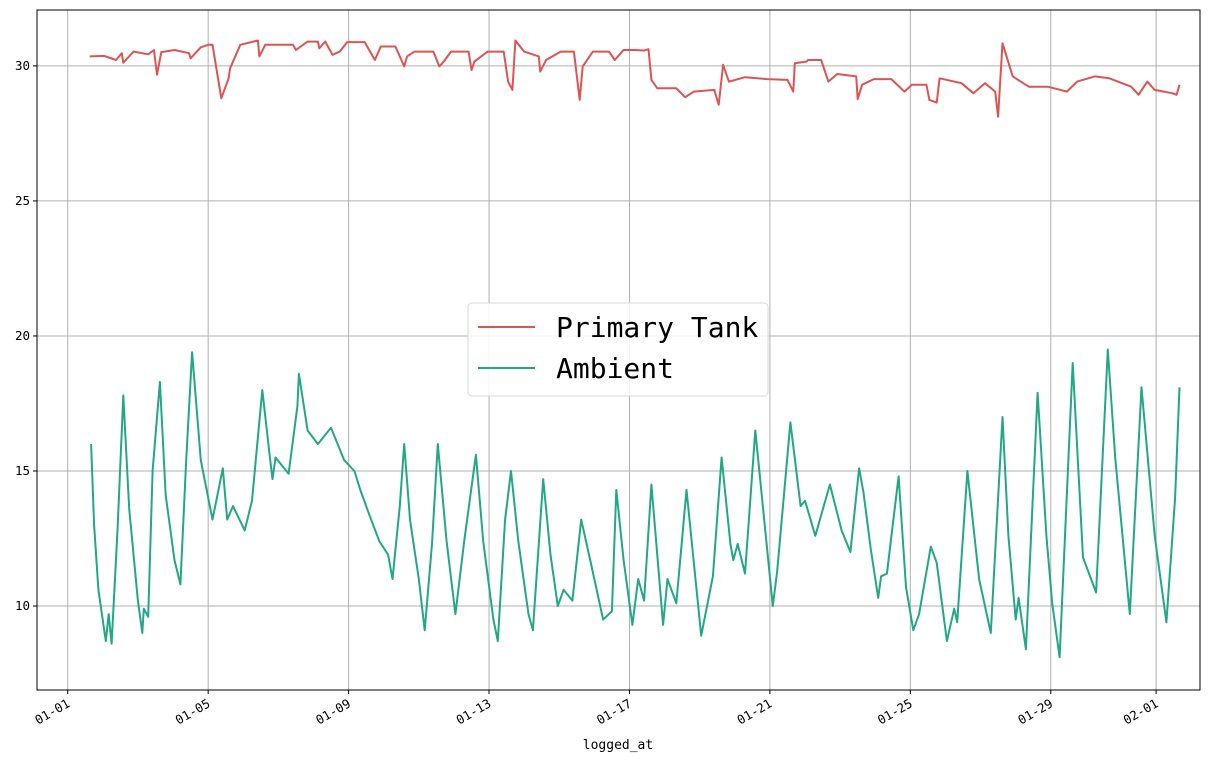 The width and height of the screenshot is (1208, 762). Describe the element at coordinates (22, 200) in the screenshot. I see `y-tick-label: 25` at that location.